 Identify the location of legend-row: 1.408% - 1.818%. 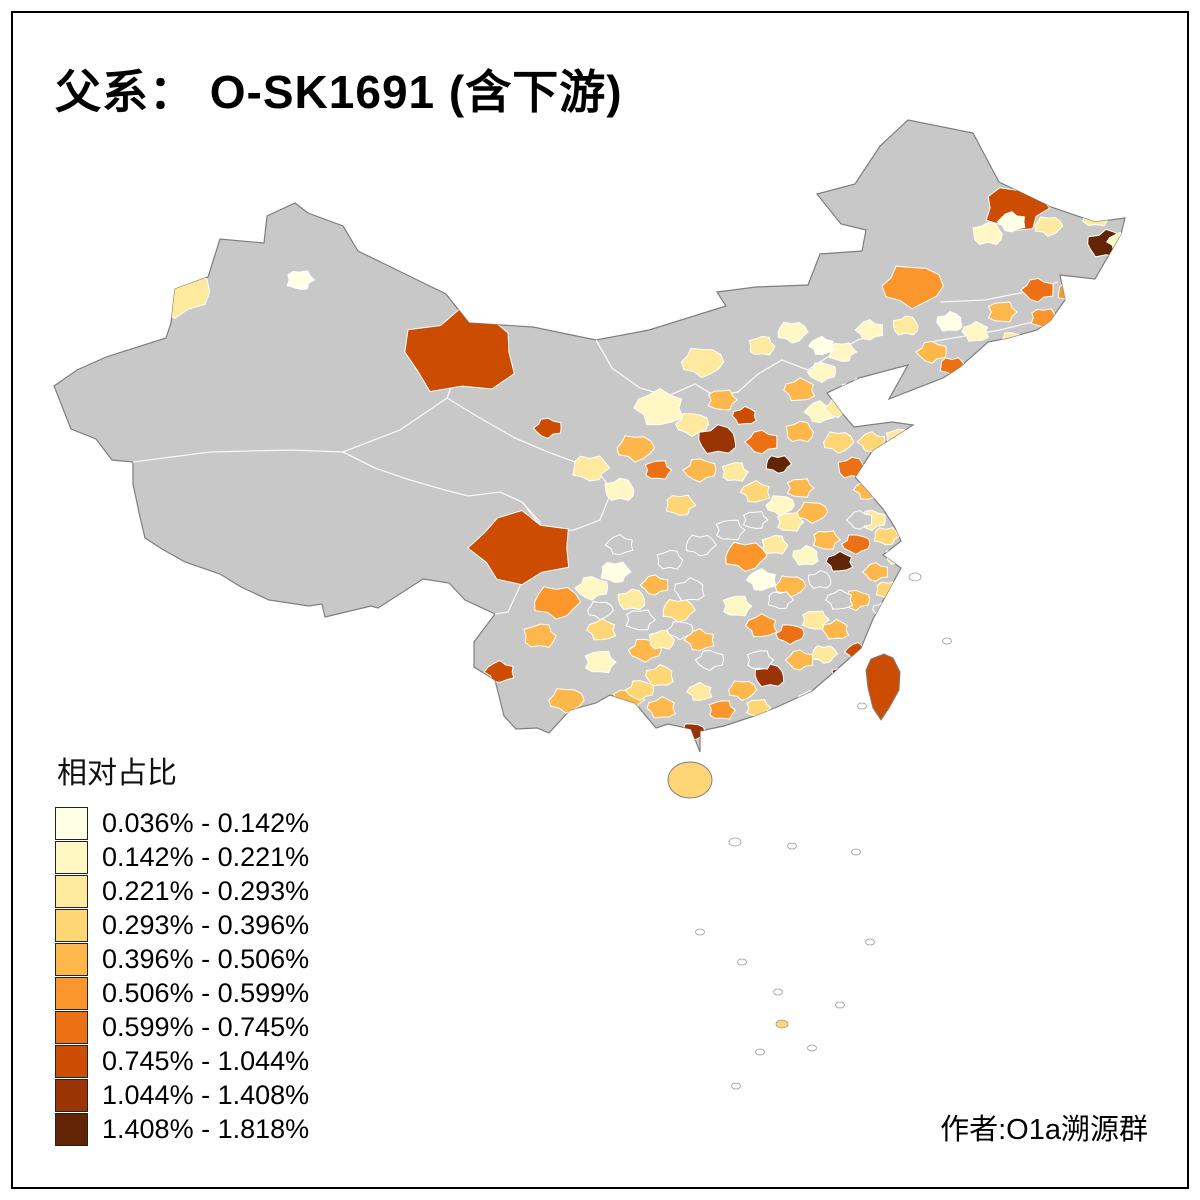
(182, 1129).